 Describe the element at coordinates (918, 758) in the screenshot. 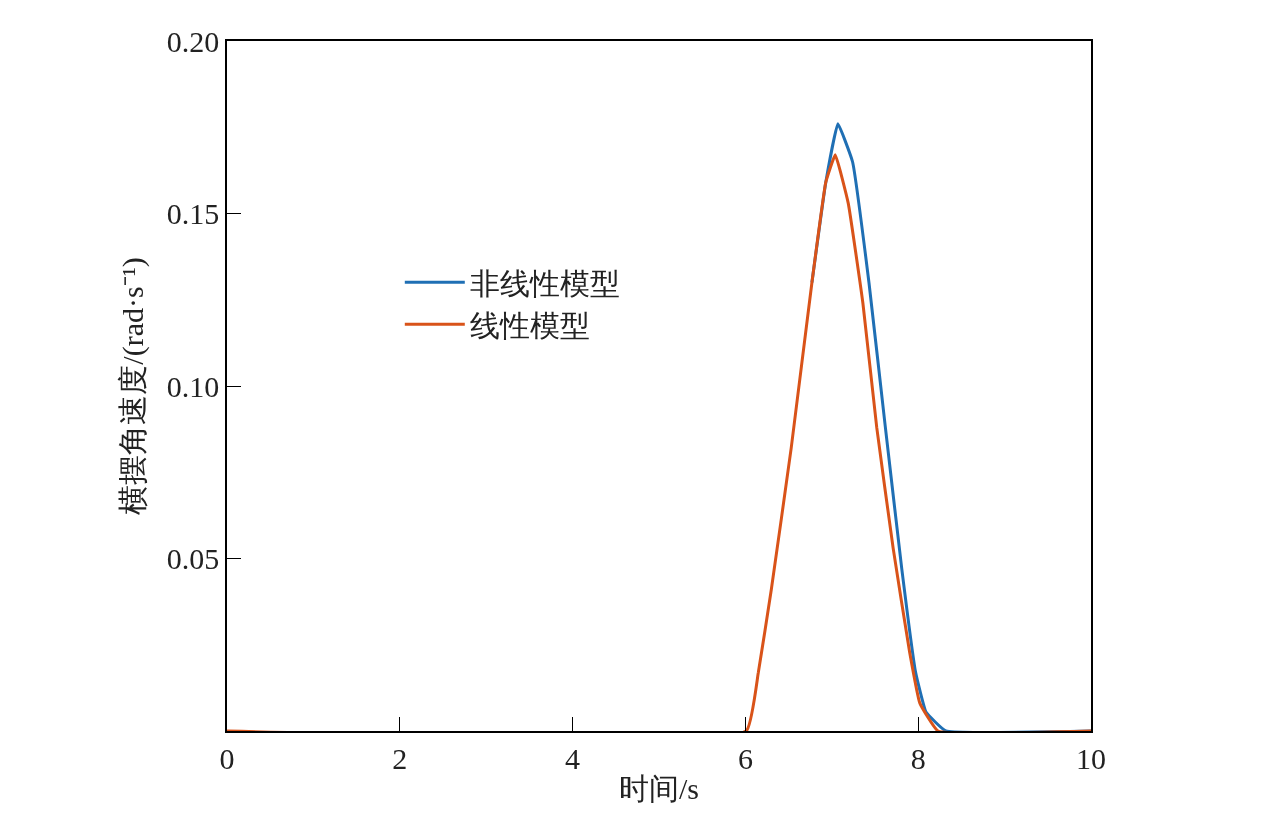

I see `x-tick-label: 8` at that location.